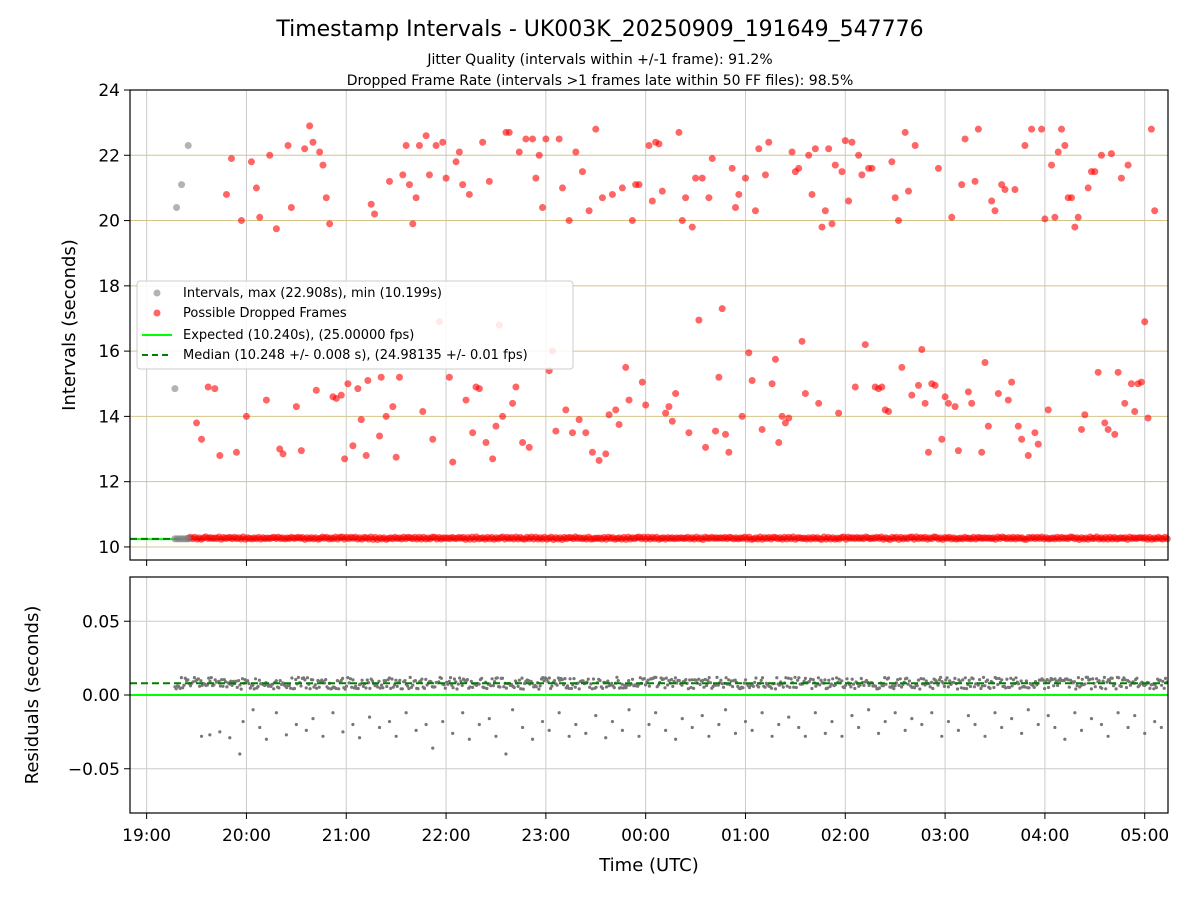  What do you see at coordinates (157, 293) in the screenshot?
I see `legend-intervals-marker` at bounding box center [157, 293].